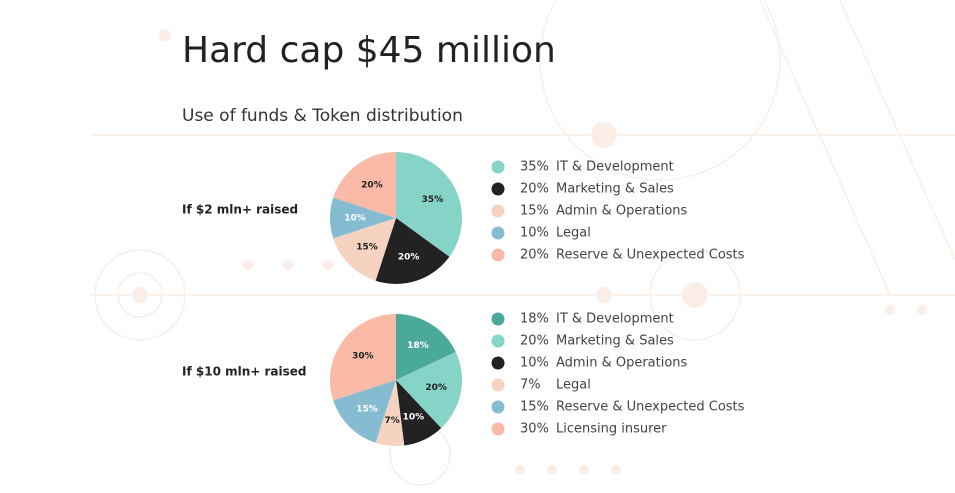 The height and width of the screenshot is (493, 955). Describe the element at coordinates (244, 372) in the screenshot. I see `chart-label: If $10 mln+ raised` at that location.